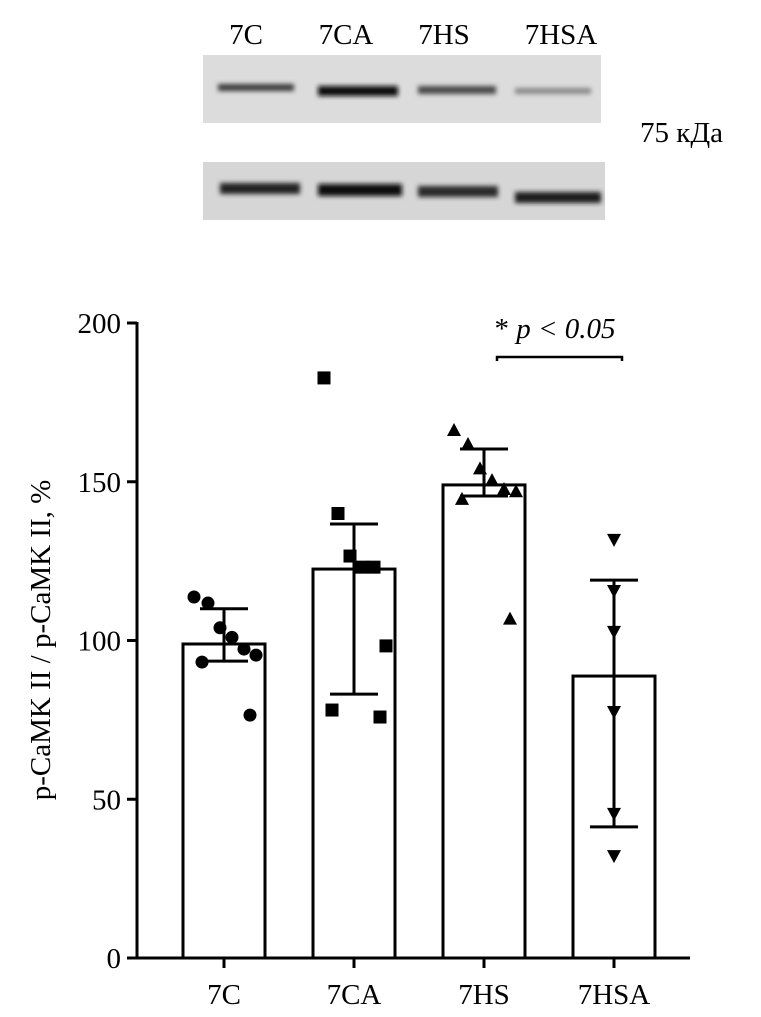 This screenshot has width=761, height=1017. I want to click on western-blot: 7C 7CA 7HS 7HSA 75 кДа, so click(463, 119).